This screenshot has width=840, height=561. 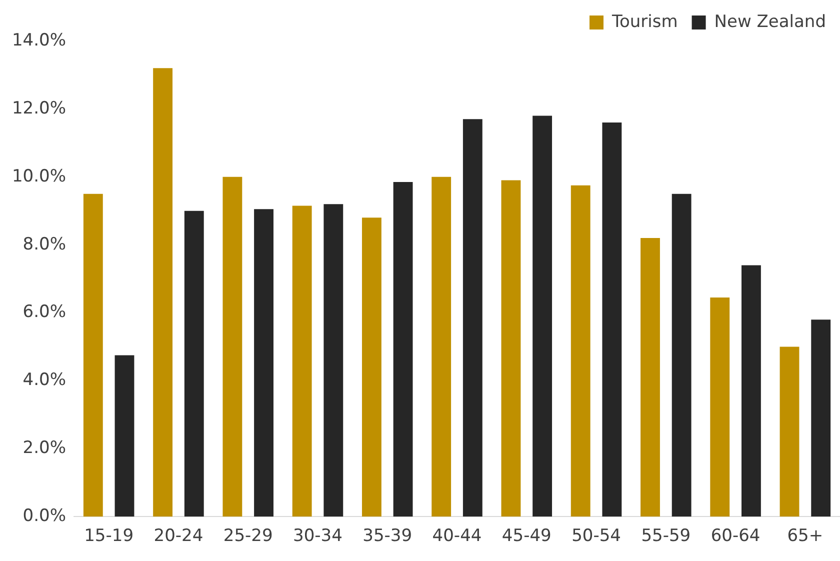 What do you see at coordinates (44, 516) in the screenshot?
I see `y-tick-label: 0.0%` at bounding box center [44, 516].